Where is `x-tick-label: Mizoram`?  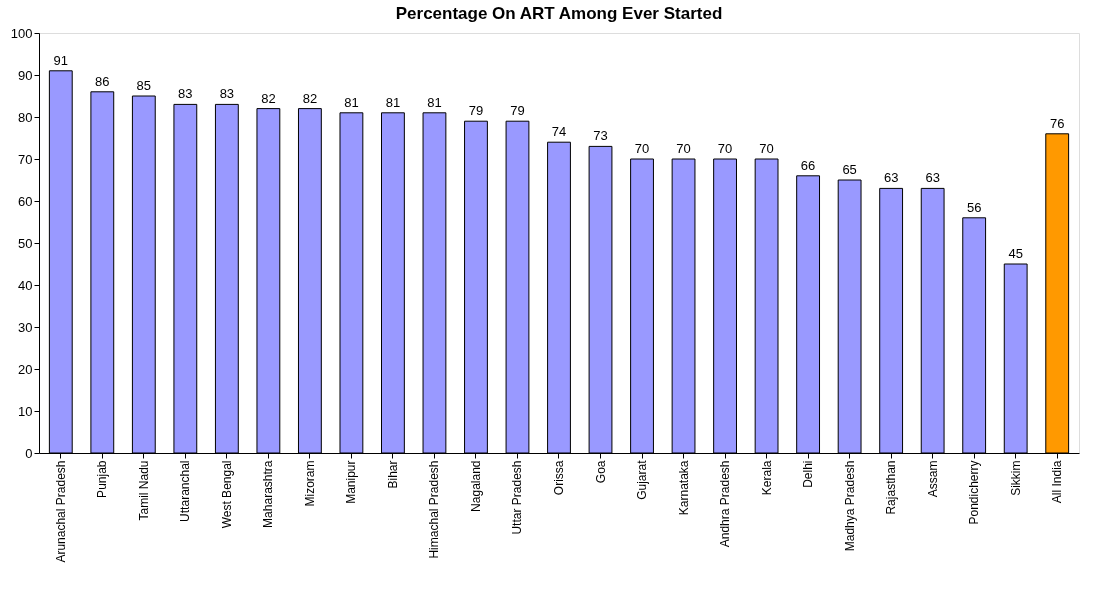
x-tick-label: Mizoram is located at coordinates (309, 483).